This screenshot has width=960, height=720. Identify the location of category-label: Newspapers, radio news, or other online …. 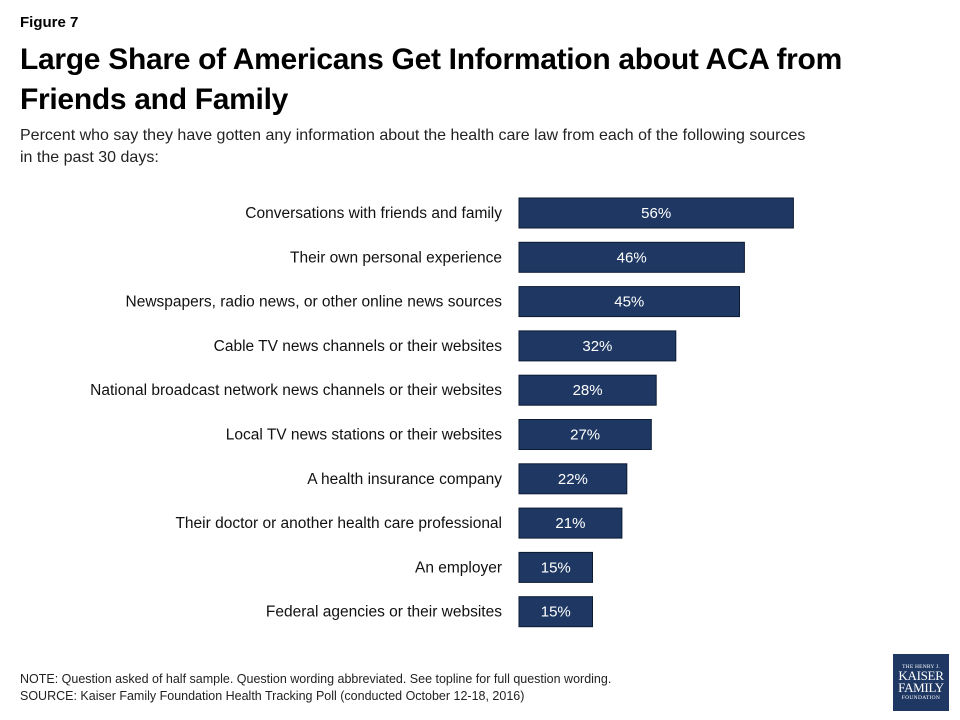
(314, 302).